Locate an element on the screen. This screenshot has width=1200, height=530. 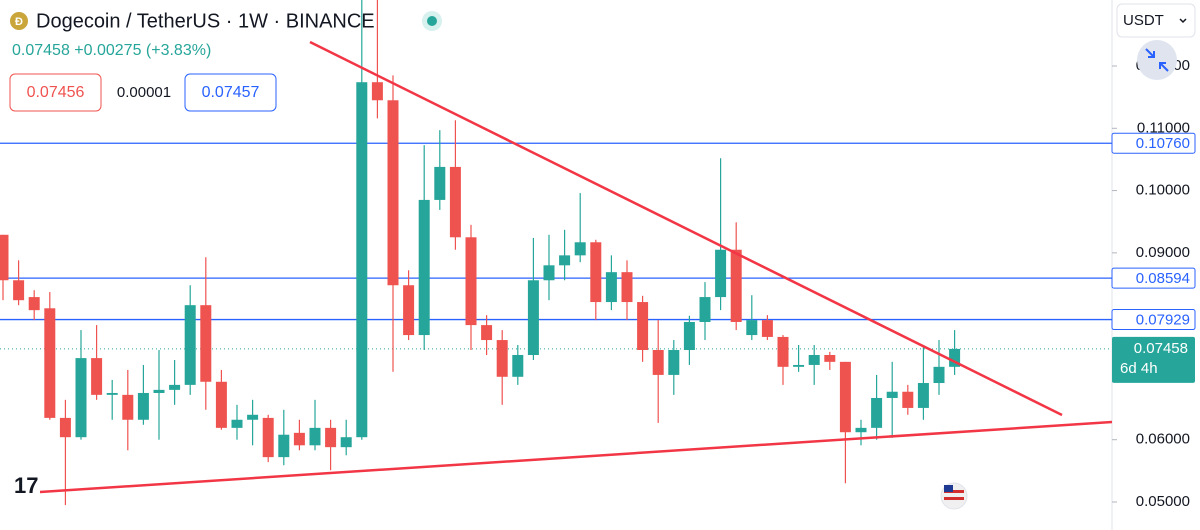
flag-canton is located at coordinates (948, 488).